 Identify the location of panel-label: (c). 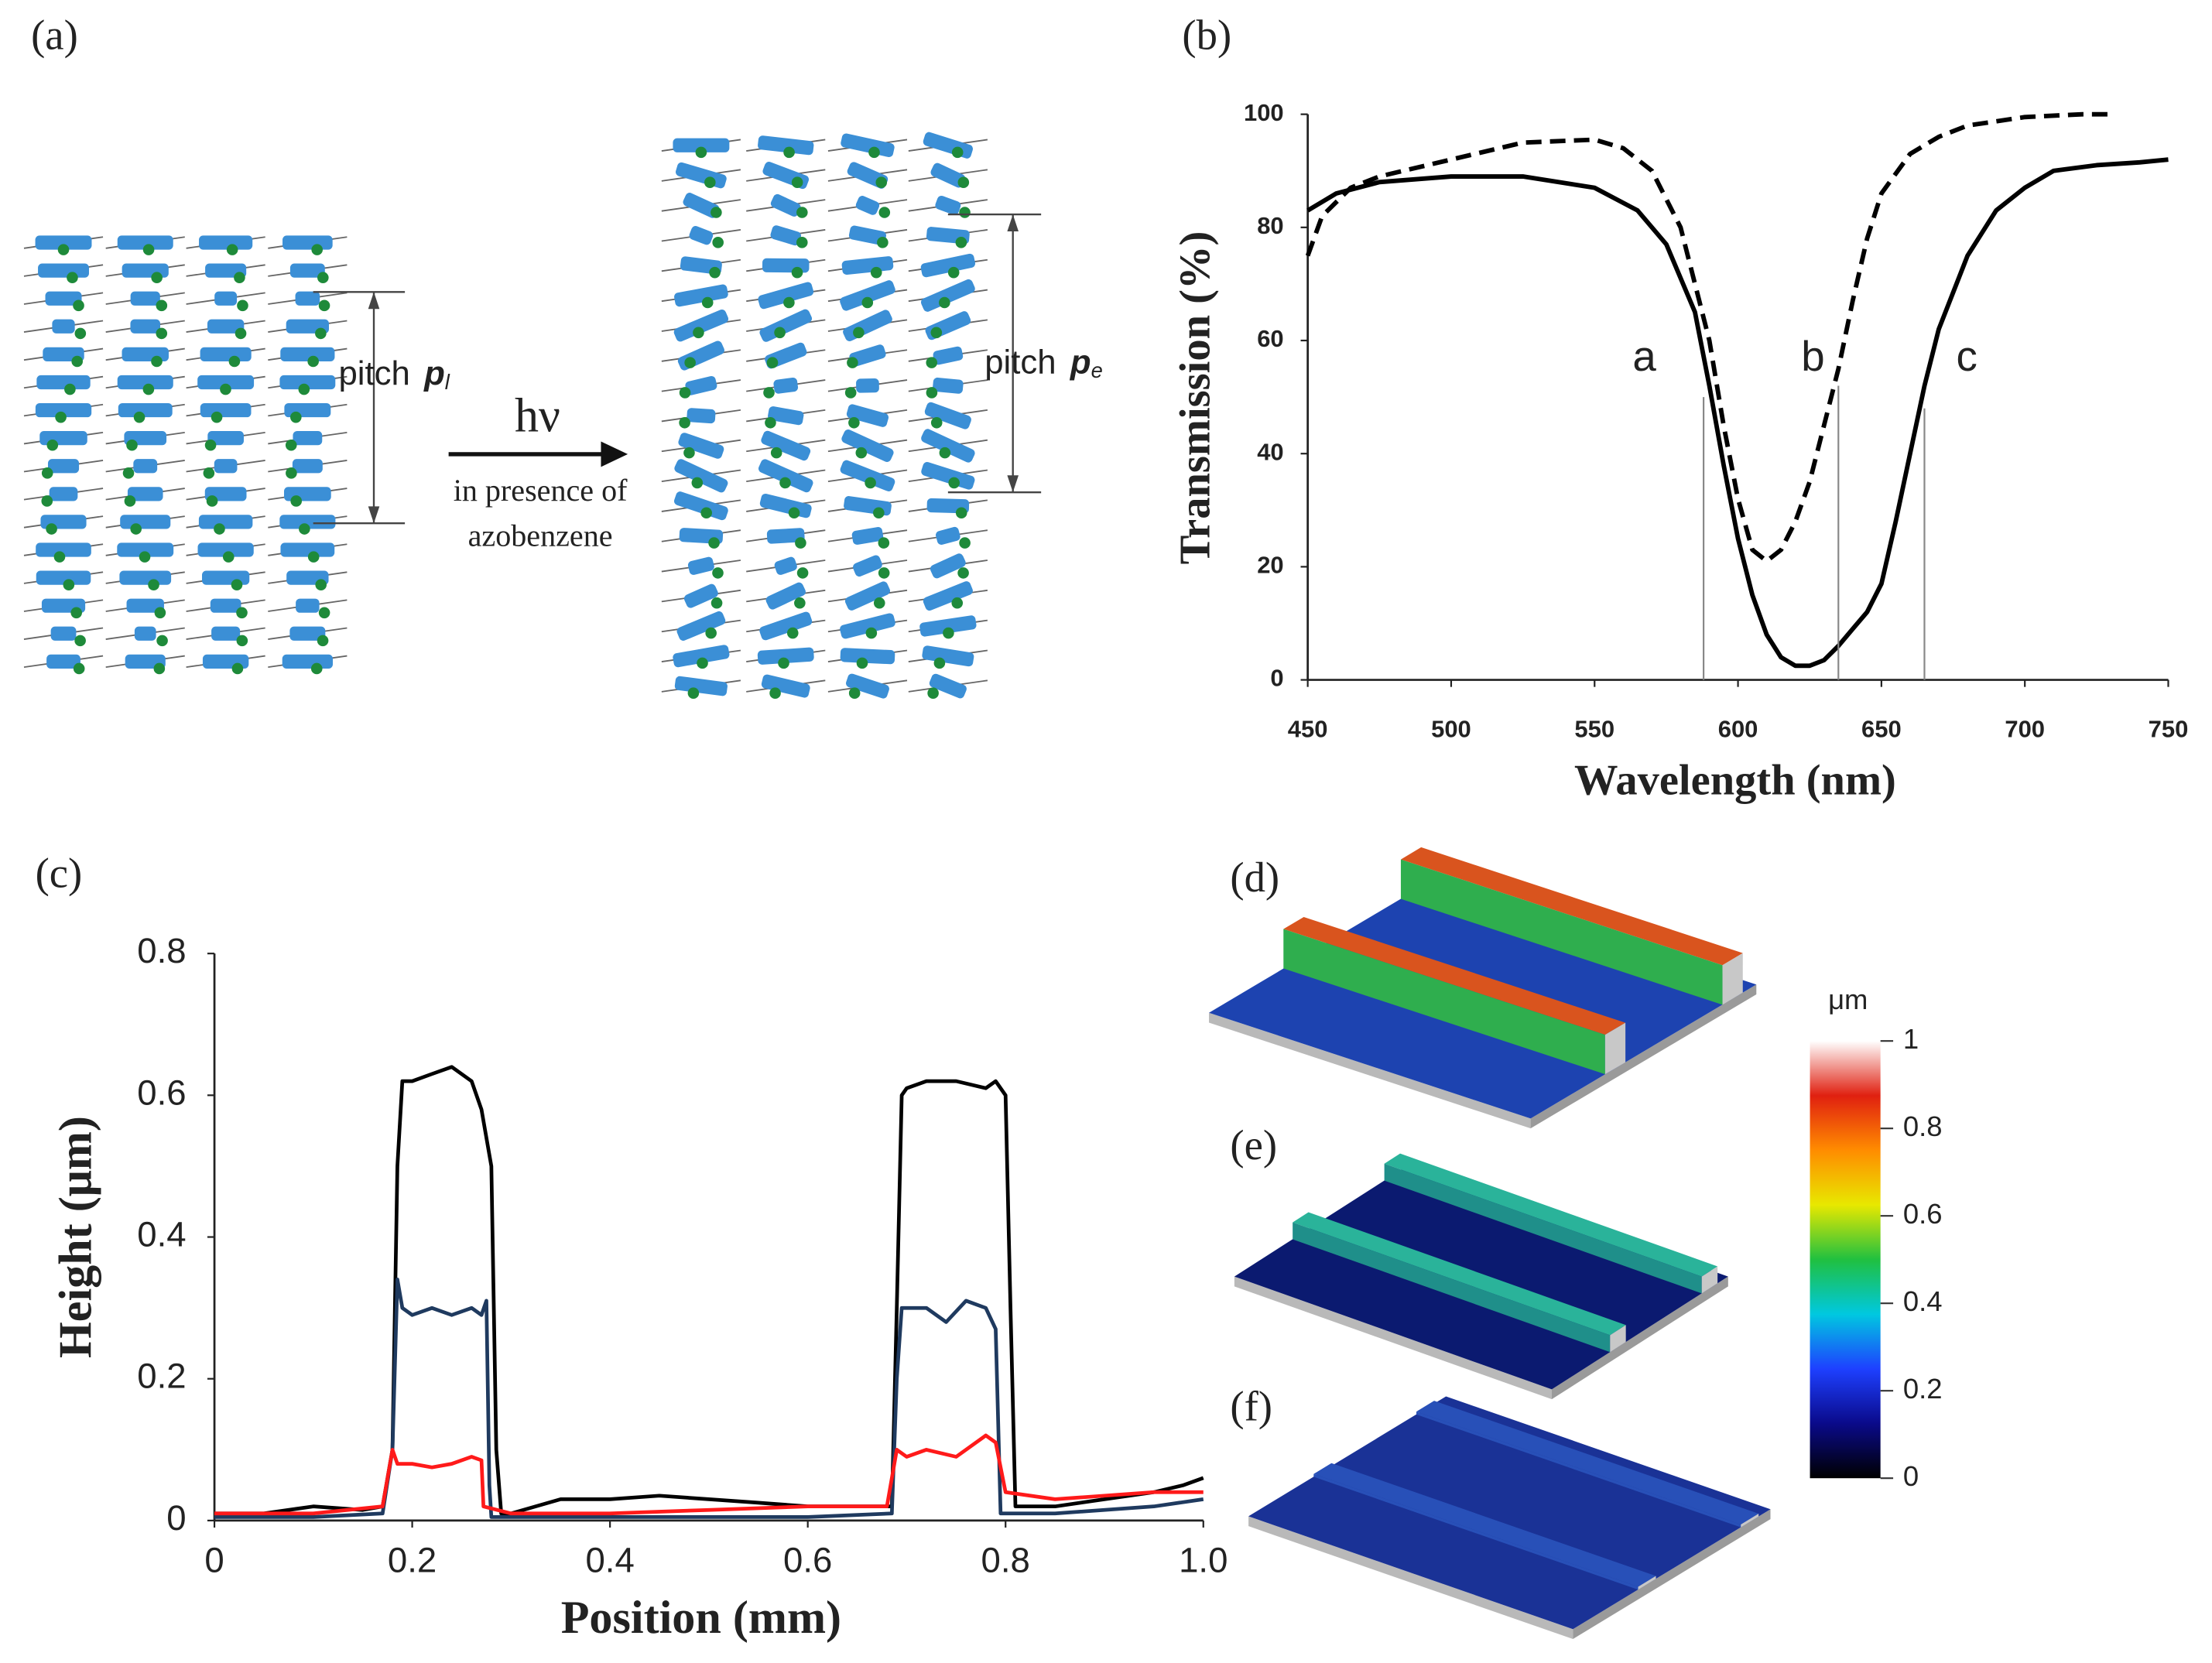
(59, 872).